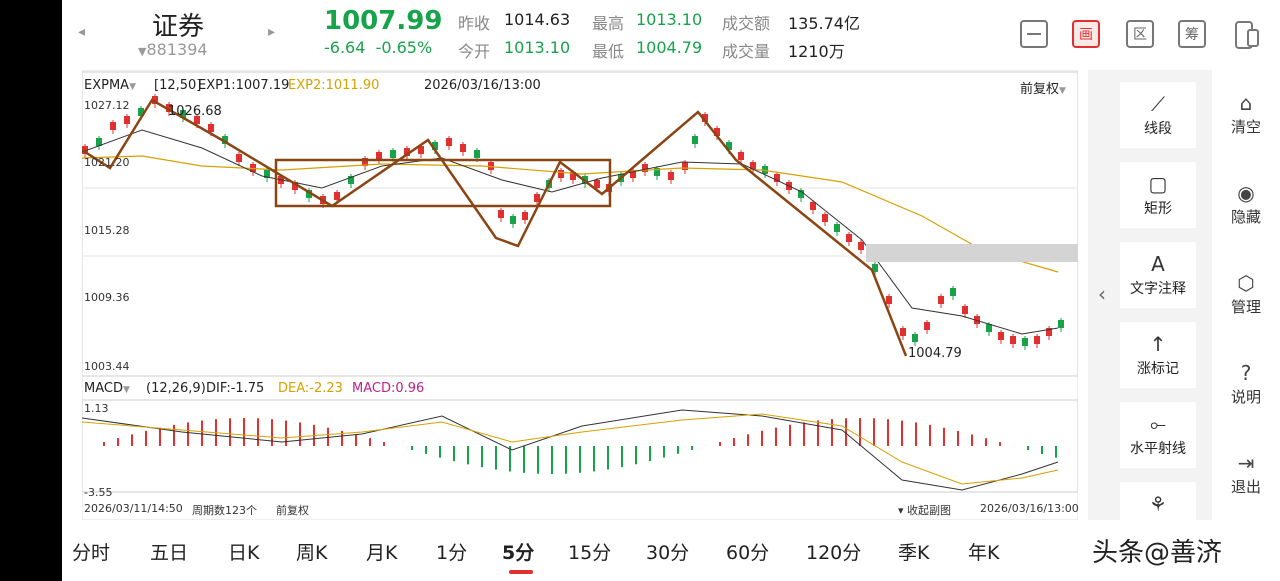  What do you see at coordinates (382, 553) in the screenshot?
I see `tab-monthly: 月K` at bounding box center [382, 553].